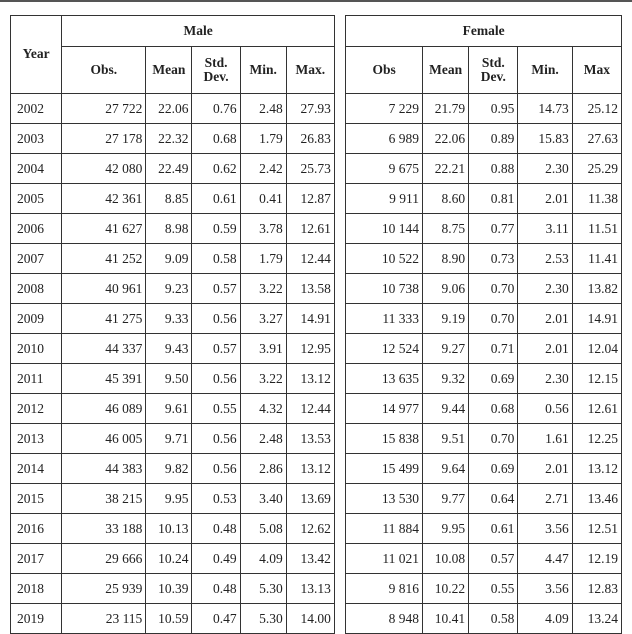 Image resolution: width=632 pixels, height=634 pixels. Describe the element at coordinates (263, 558) in the screenshot. I see `male-min-cell: 4.09` at that location.